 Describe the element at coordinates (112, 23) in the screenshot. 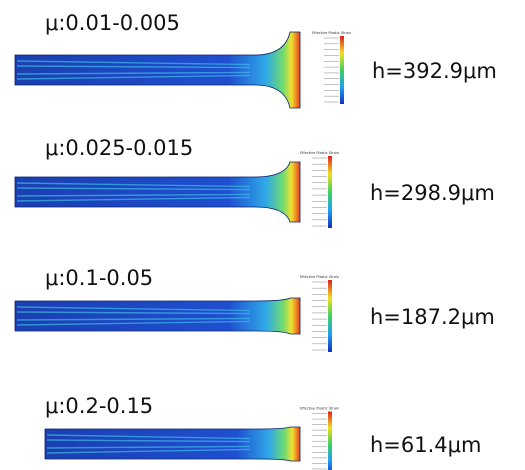

I see `mu-label: μ:0.01-0.005` at that location.